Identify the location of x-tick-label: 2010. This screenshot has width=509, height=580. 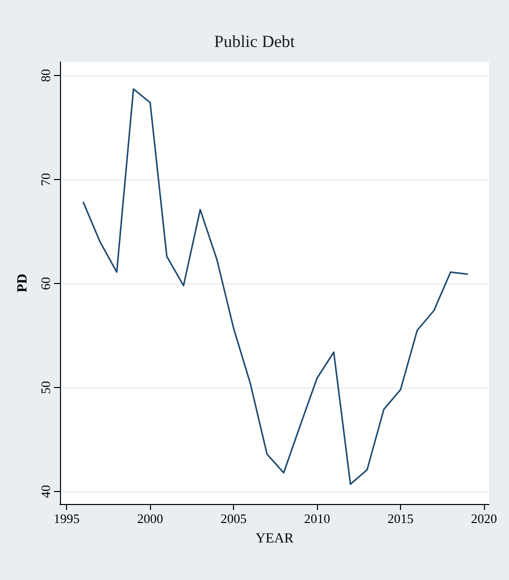
(317, 518).